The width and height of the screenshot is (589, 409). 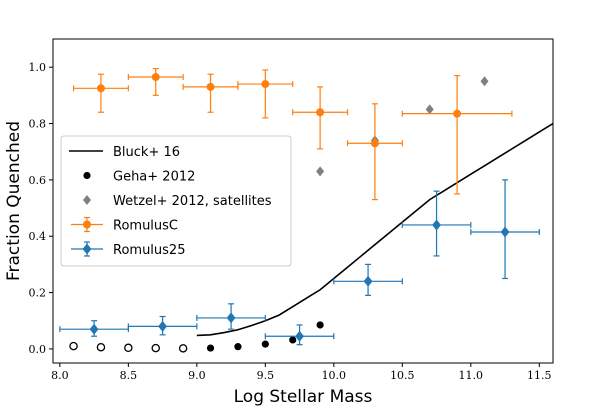 What do you see at coordinates (129, 375) in the screenshot?
I see `x-tick-label: 8.5` at bounding box center [129, 375].